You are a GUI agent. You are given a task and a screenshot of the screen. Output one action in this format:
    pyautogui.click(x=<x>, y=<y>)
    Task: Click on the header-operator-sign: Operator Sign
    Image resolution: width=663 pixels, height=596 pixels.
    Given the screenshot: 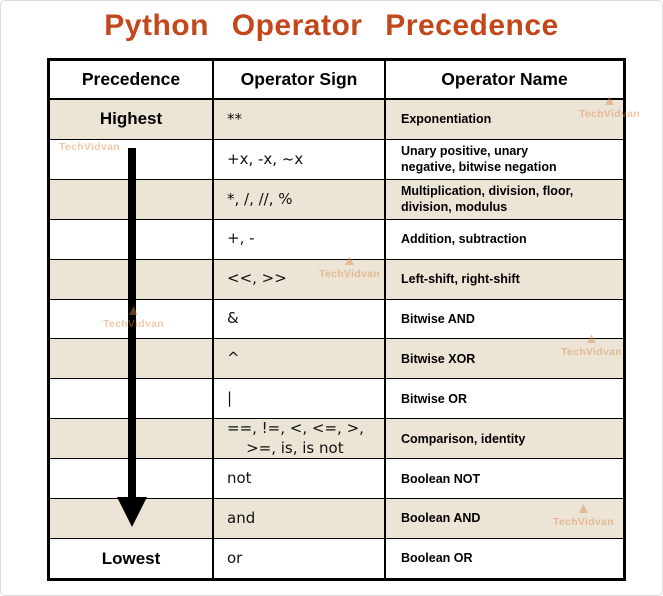 What is the action you would take?
    pyautogui.click(x=300, y=79)
    